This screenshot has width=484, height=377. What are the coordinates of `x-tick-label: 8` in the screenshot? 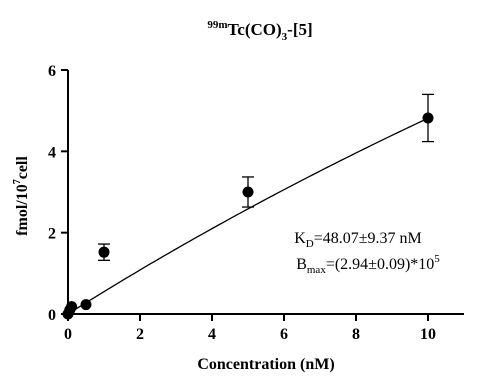 It's located at (356, 334).